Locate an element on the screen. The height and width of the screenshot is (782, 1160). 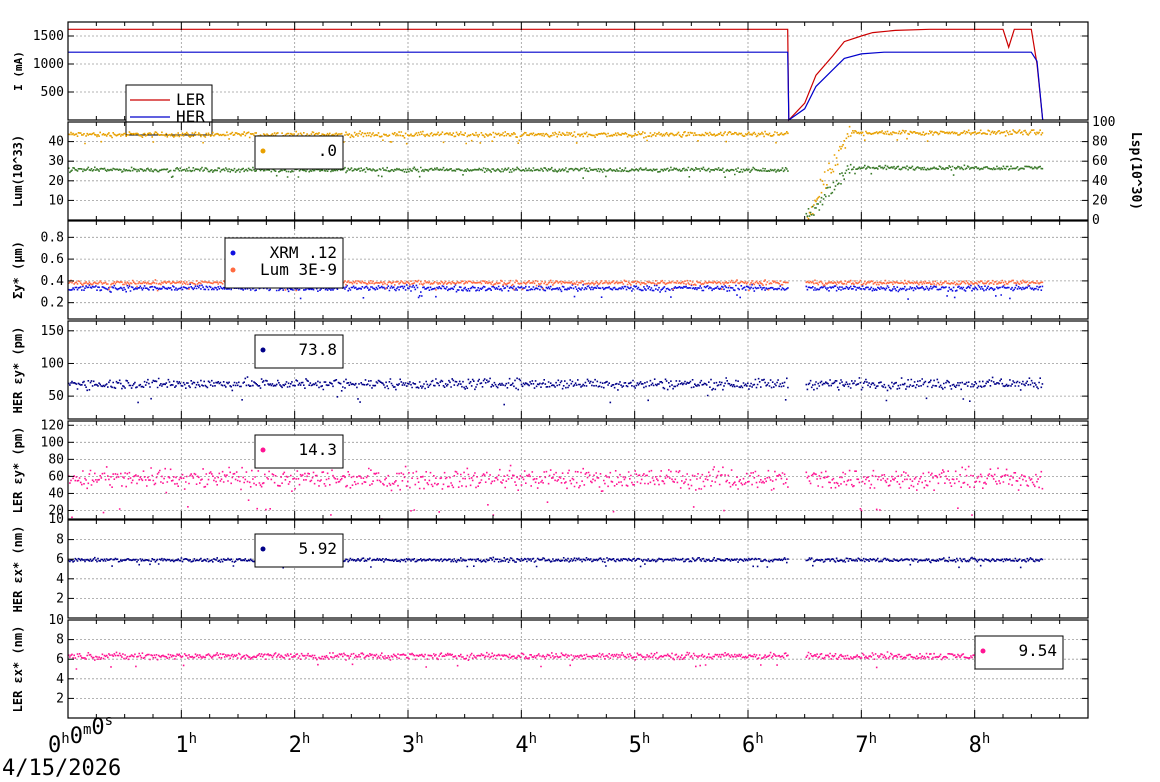
series-line-ler is located at coordinates (556, 75).